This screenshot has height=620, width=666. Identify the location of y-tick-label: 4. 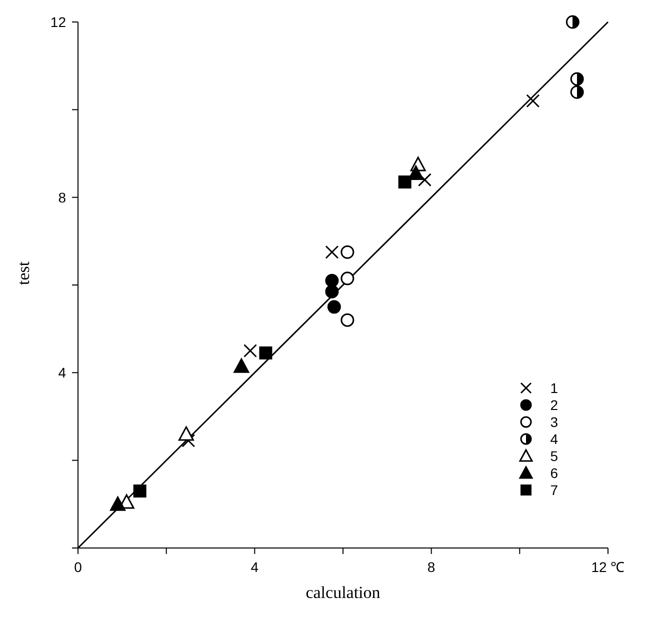
(62, 372).